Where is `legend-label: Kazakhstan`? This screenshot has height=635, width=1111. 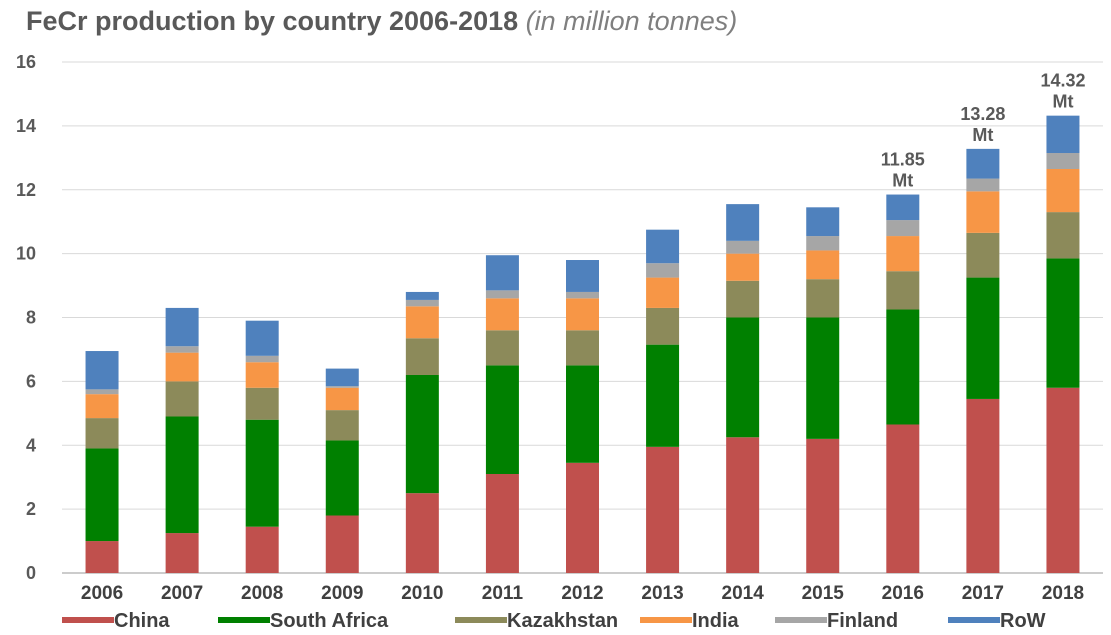
legend-label: Kazakhstan is located at coordinates (562, 621).